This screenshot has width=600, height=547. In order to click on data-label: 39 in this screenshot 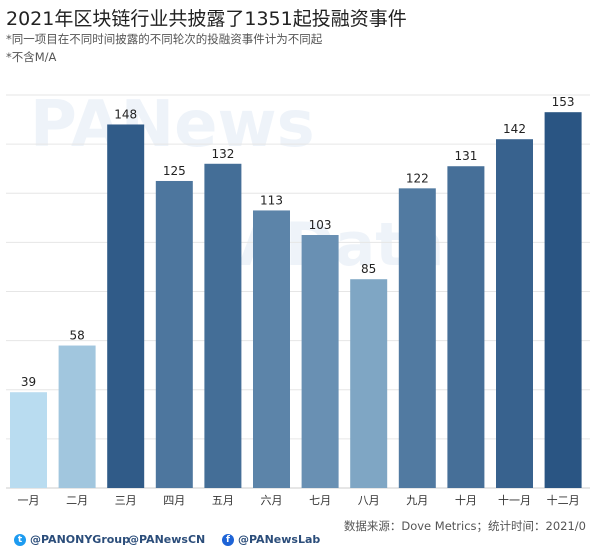, I will do `click(28, 382)`.